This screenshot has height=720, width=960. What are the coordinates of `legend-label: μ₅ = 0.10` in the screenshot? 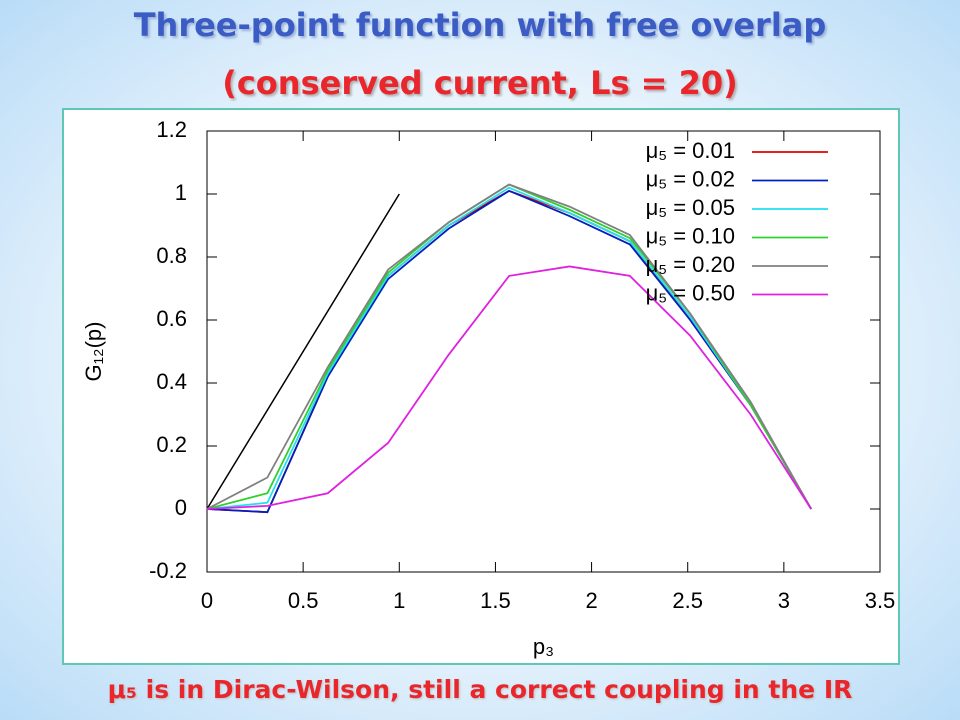 It's located at (690, 235).